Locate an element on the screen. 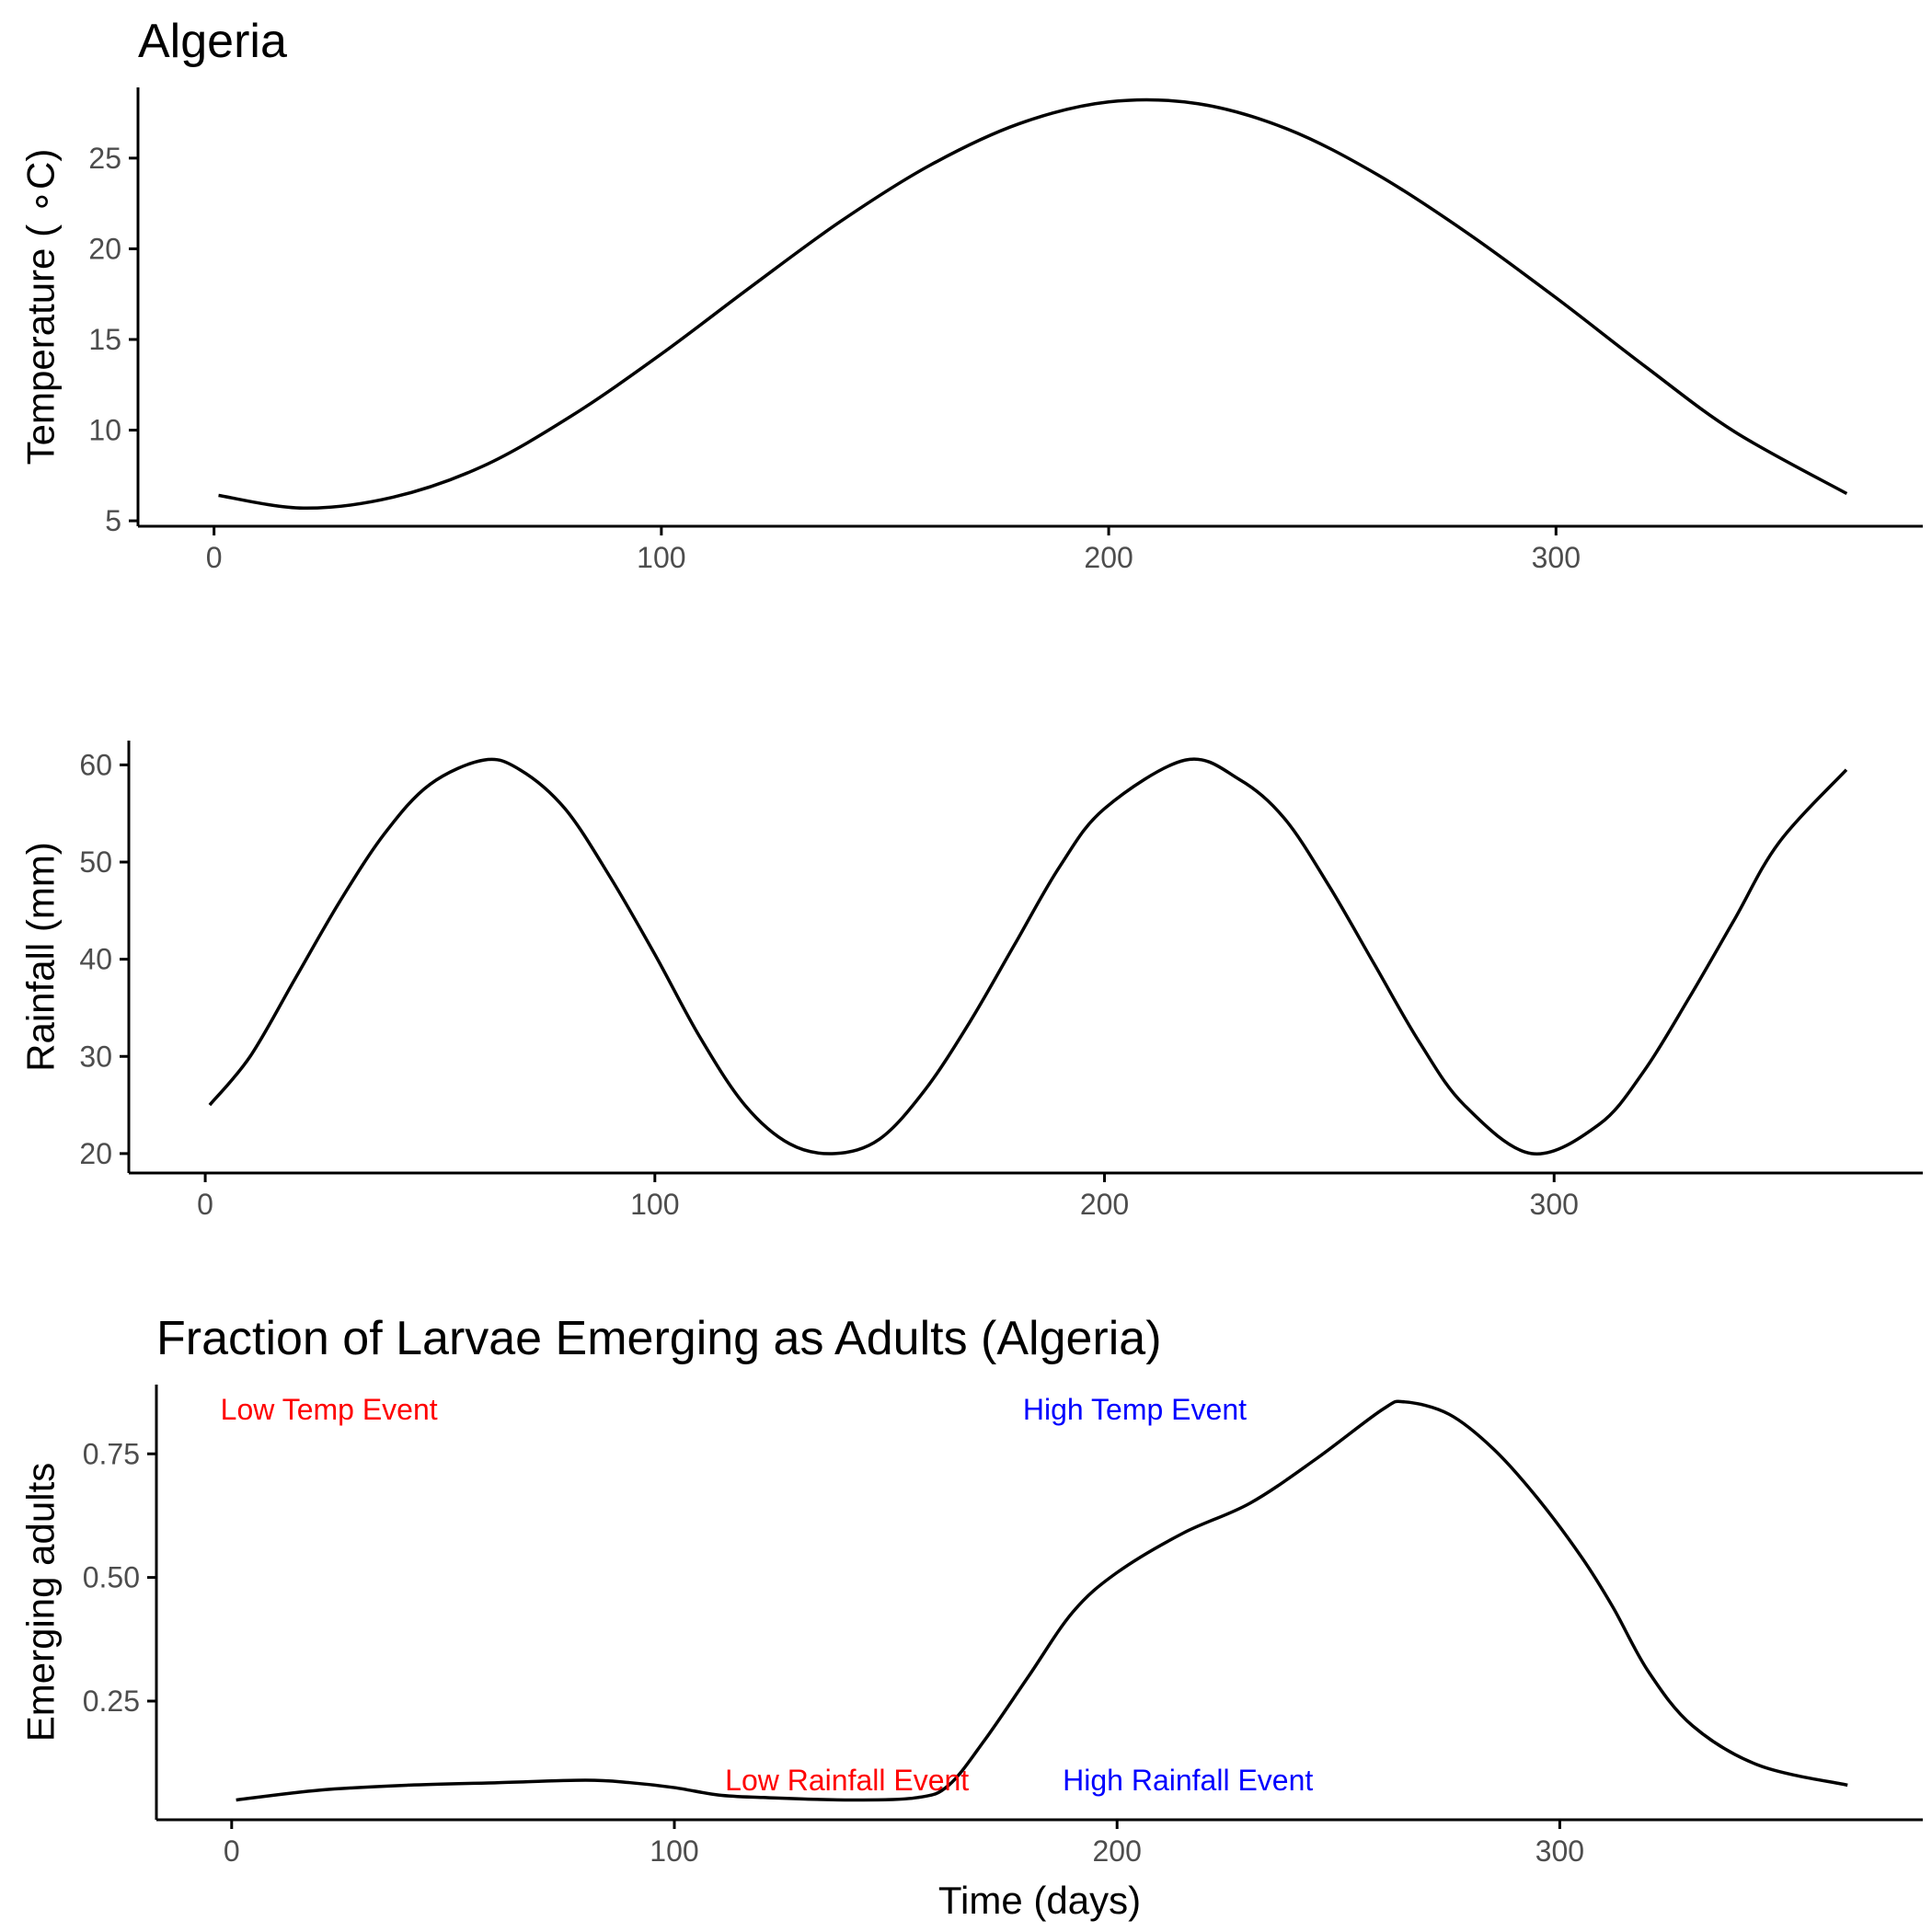  rain-y-axis-title: Rainfall (mm) is located at coordinates (41, 957).